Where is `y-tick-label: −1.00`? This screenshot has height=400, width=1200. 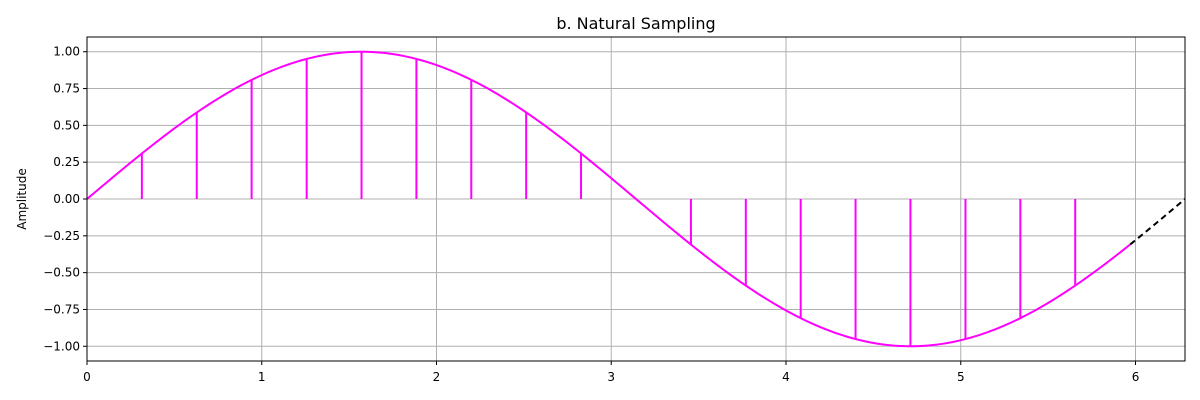
y-tick-label: −1.00 is located at coordinates (61, 346).